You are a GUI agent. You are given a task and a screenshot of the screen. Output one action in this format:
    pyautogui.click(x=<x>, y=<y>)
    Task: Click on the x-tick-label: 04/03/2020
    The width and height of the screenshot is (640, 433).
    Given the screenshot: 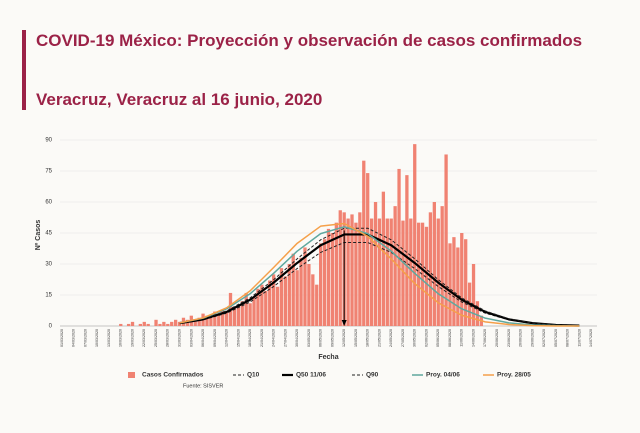 What is the action you would take?
    pyautogui.click(x=74, y=338)
    